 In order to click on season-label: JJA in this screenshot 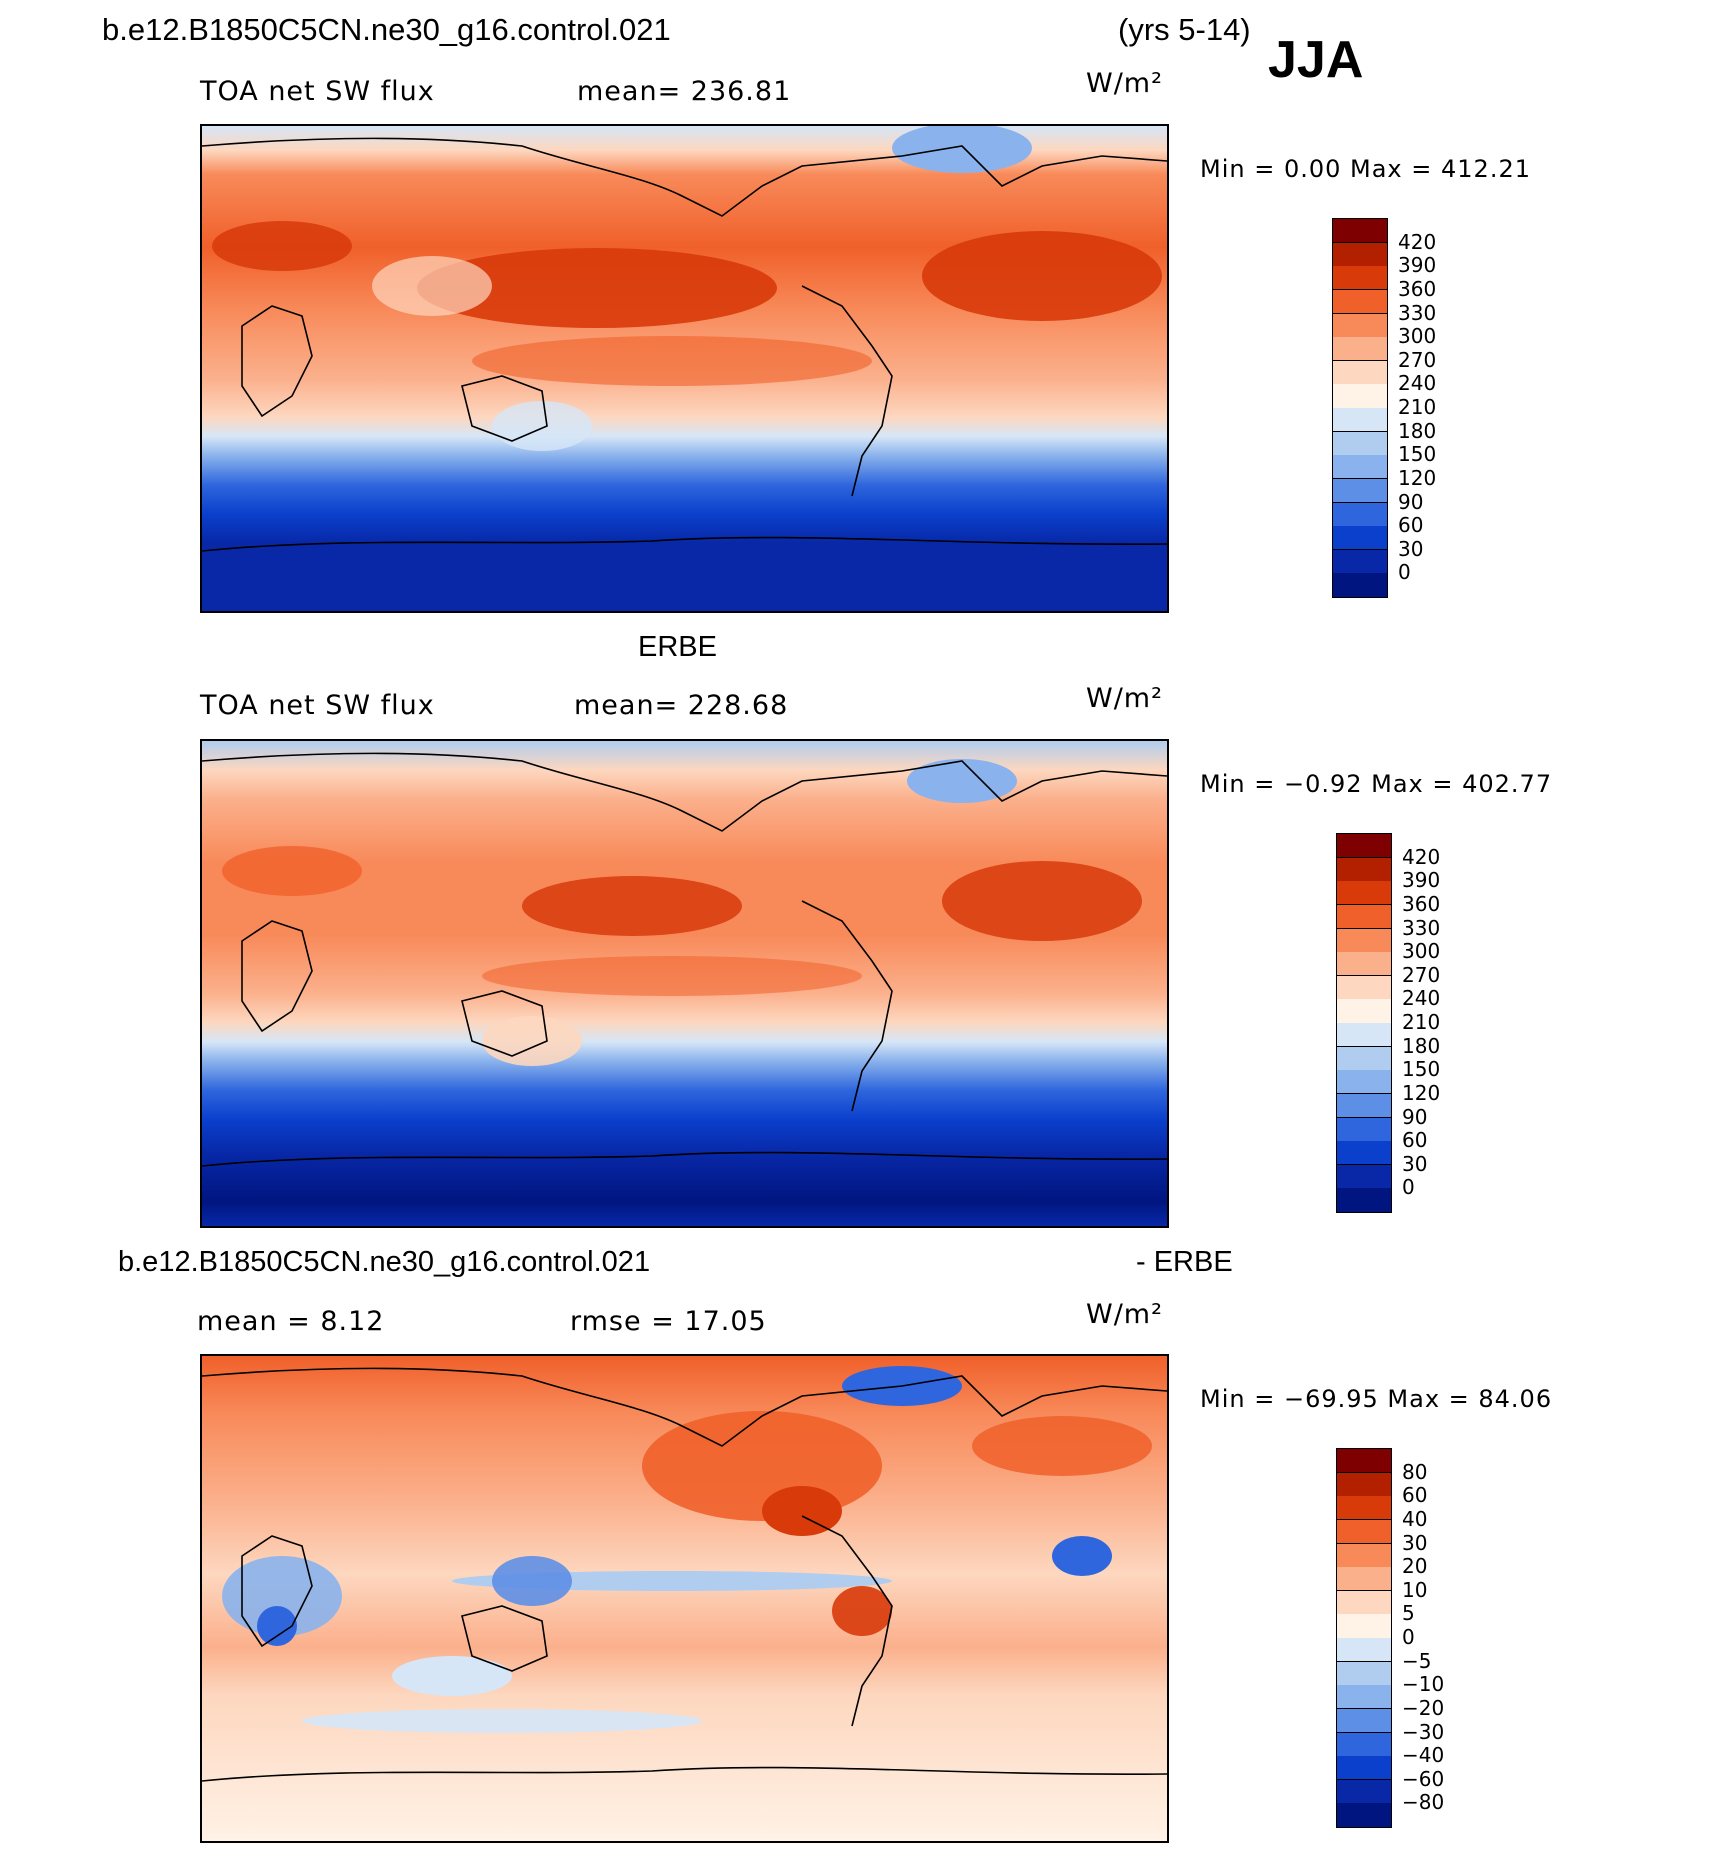, I will do `click(1316, 60)`.